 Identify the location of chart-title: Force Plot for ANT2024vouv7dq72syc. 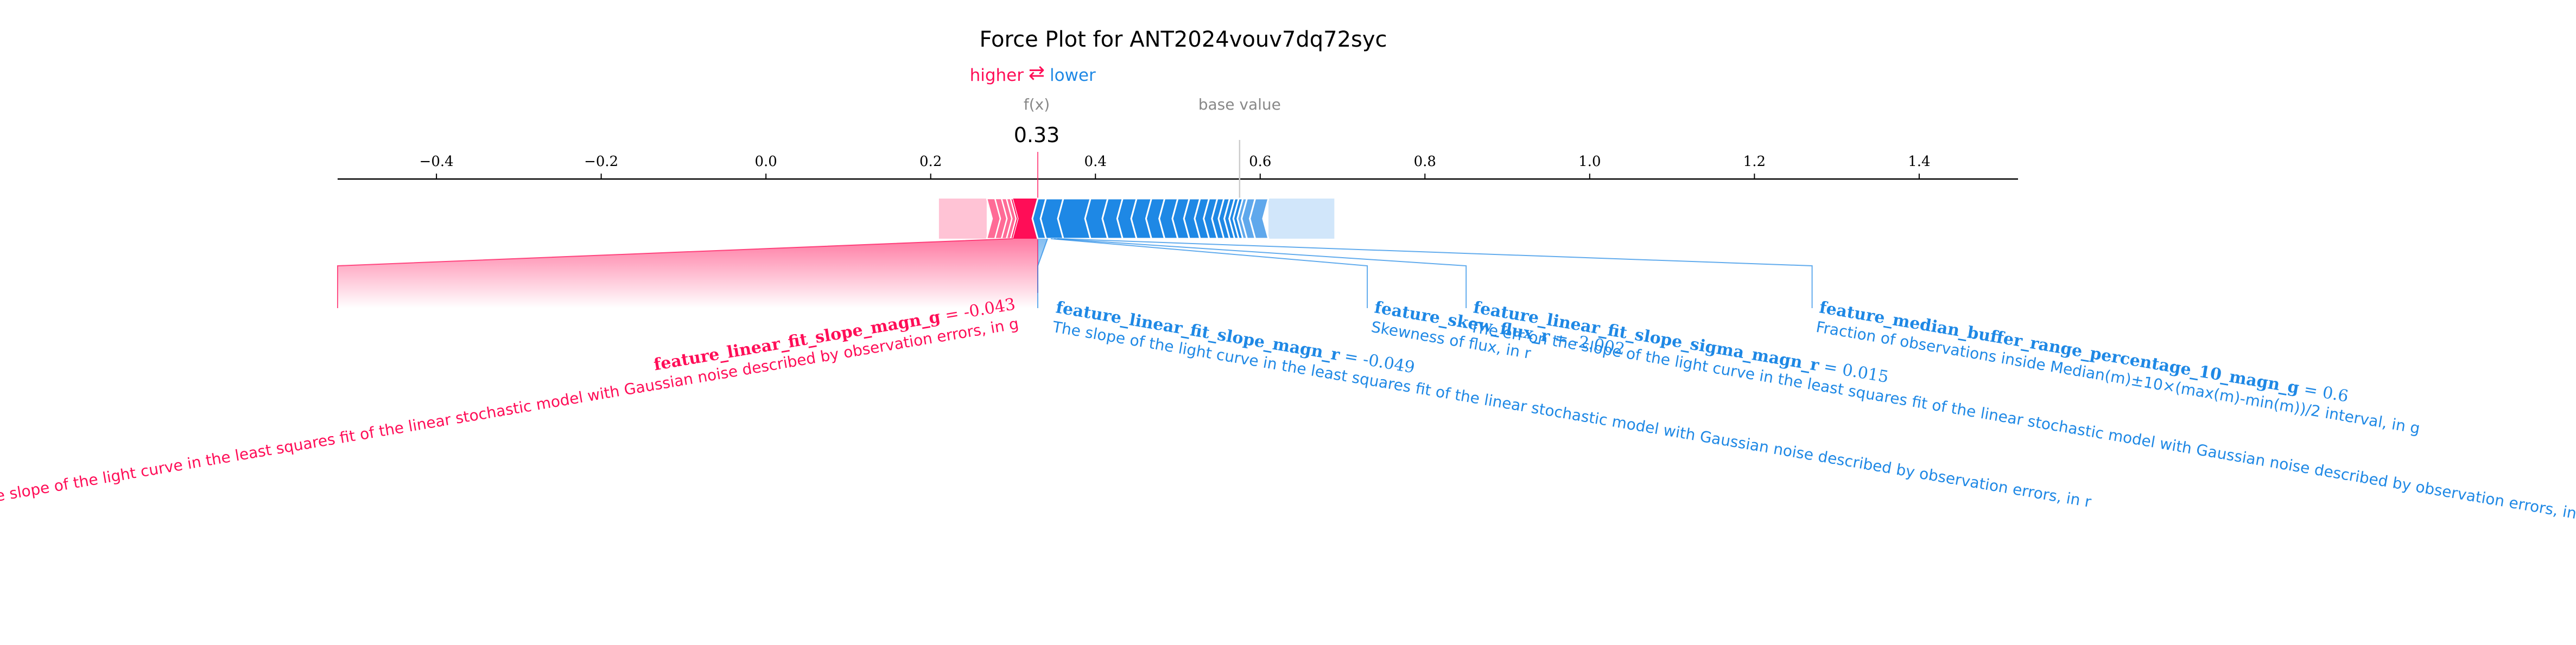
(1183, 39).